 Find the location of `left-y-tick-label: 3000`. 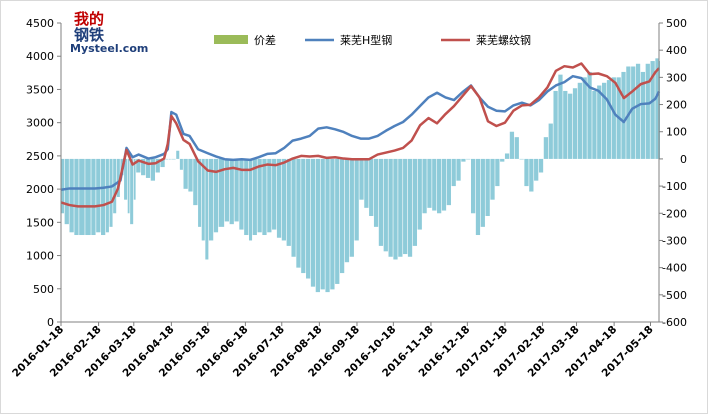

left-y-tick-label: 3000 is located at coordinates (40, 123).